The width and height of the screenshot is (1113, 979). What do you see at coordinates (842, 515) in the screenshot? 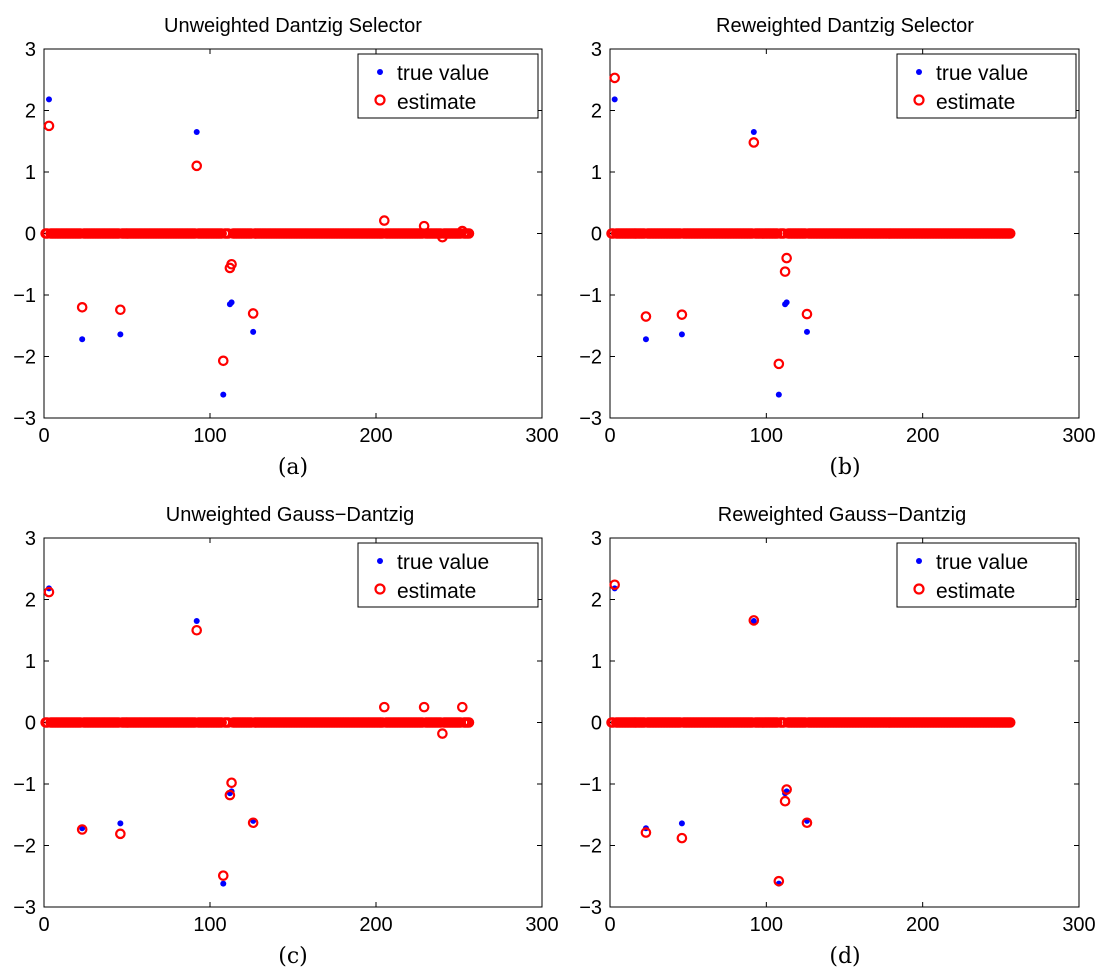
I see `panel-title: Reweighted Gauss−Dantzig` at bounding box center [842, 515].